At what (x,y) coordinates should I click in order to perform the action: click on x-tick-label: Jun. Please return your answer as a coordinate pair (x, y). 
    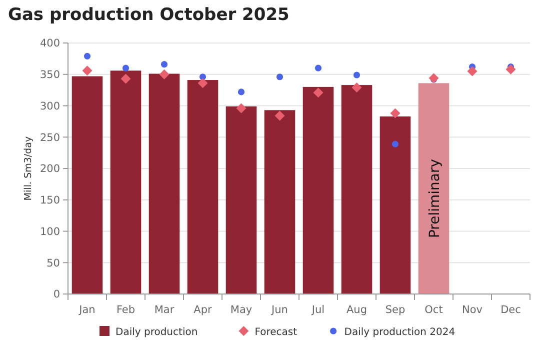
    Looking at the image, I should click on (279, 310).